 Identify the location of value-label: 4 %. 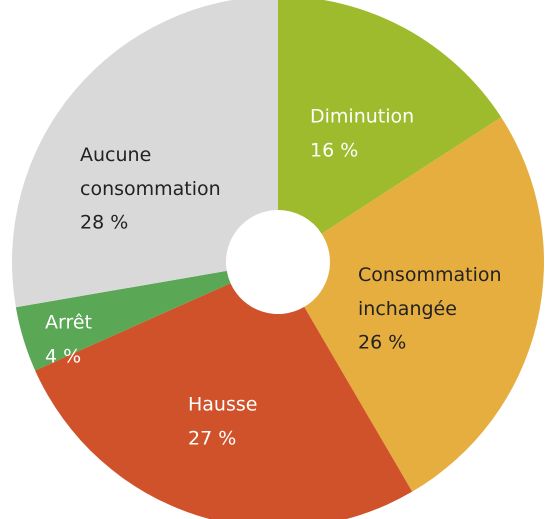
(63, 357).